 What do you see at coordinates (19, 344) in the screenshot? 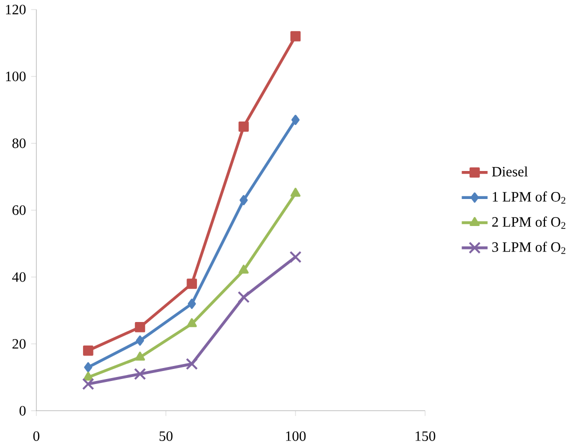
I see `y-tick-label: 20` at bounding box center [19, 344].